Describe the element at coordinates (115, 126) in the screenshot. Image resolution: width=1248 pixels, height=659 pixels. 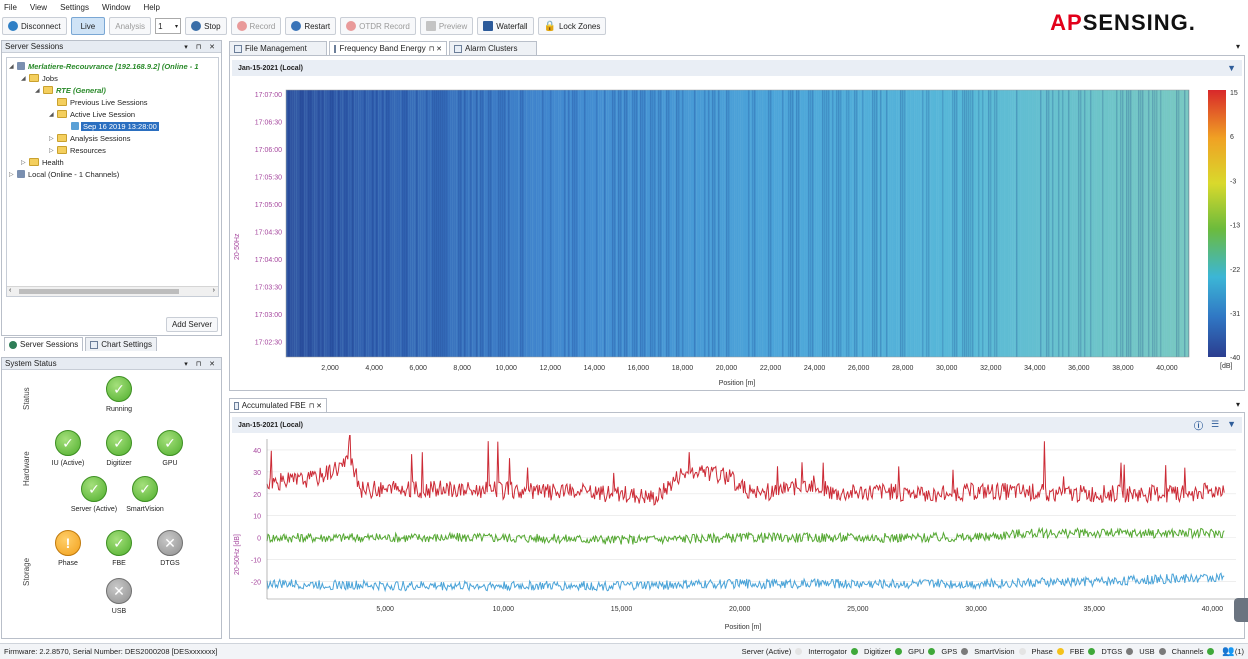
I see `tree-item-session: Sep 16 2019 13:28:00` at that location.